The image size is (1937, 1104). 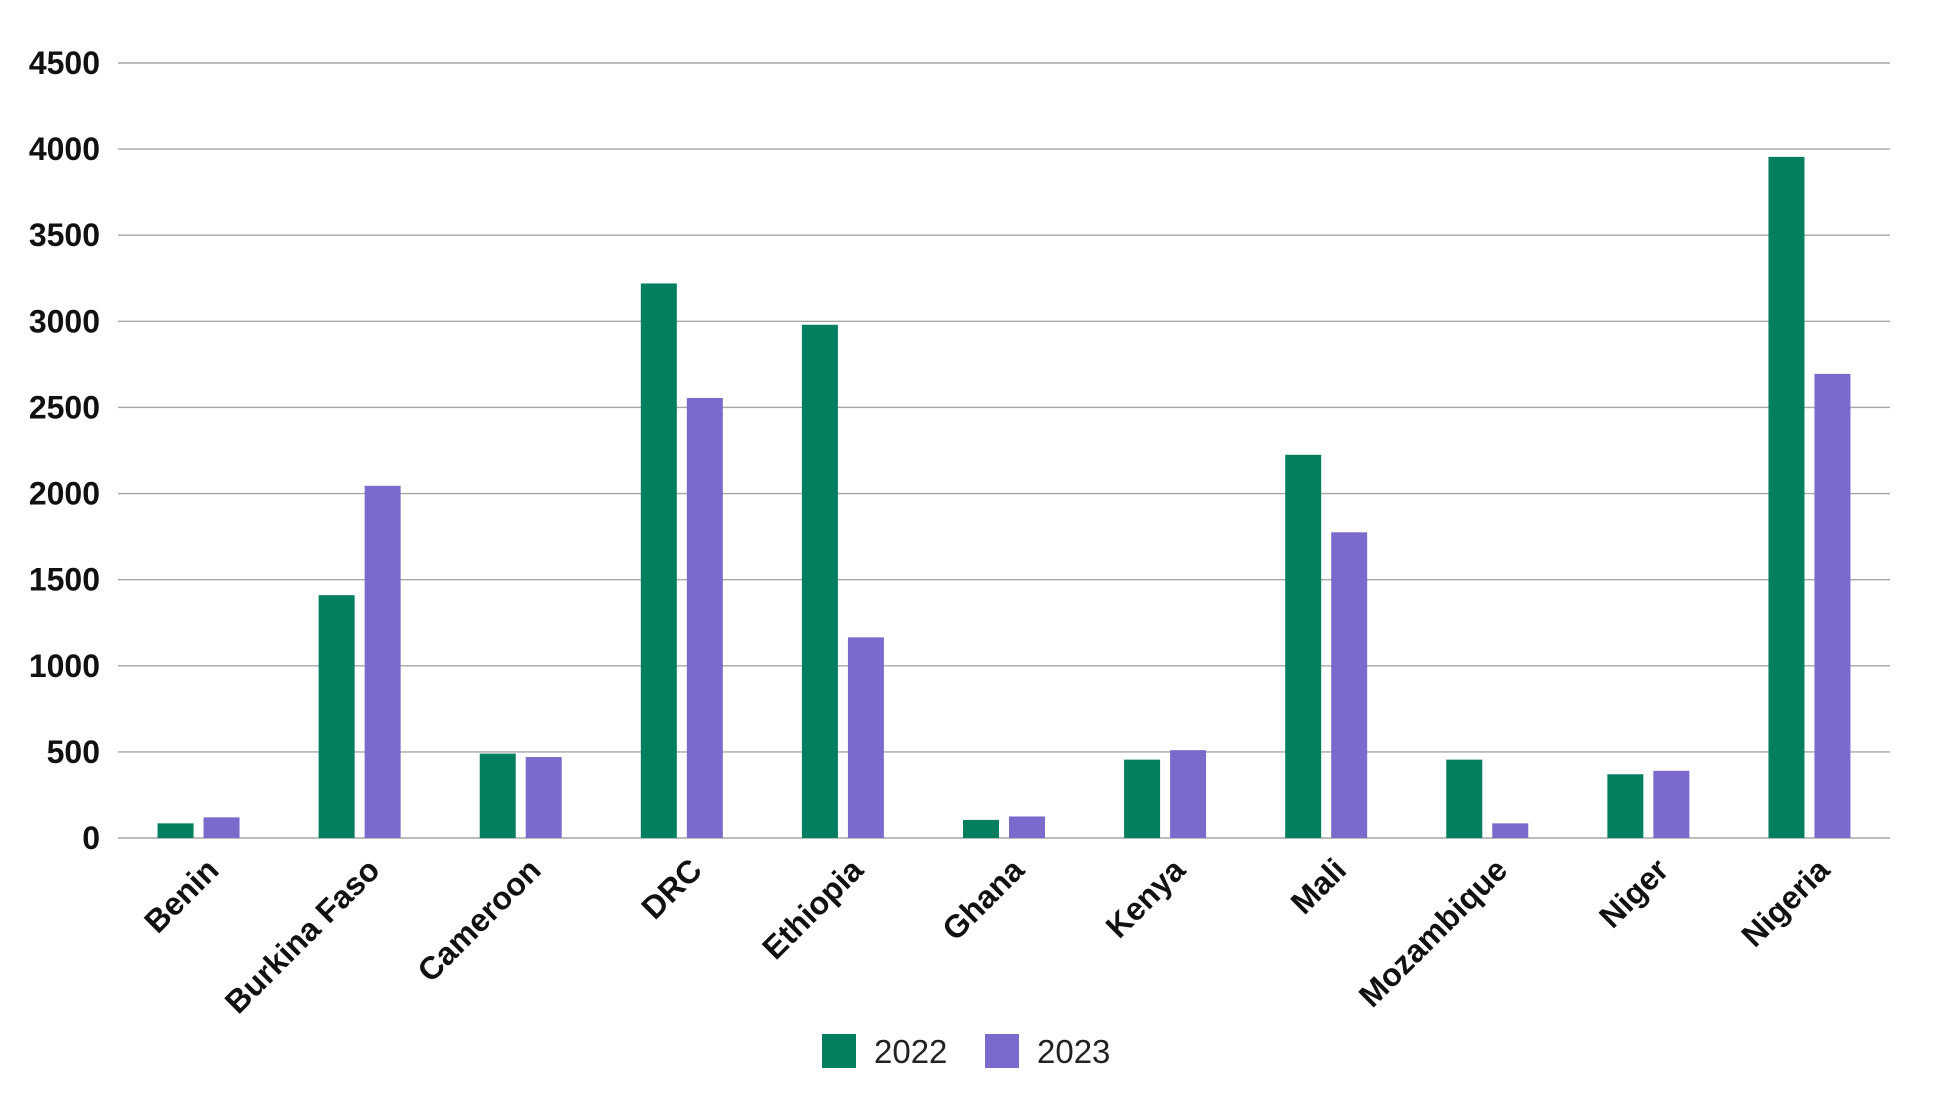 What do you see at coordinates (1303, 646) in the screenshot?
I see `bar-2022-mali` at bounding box center [1303, 646].